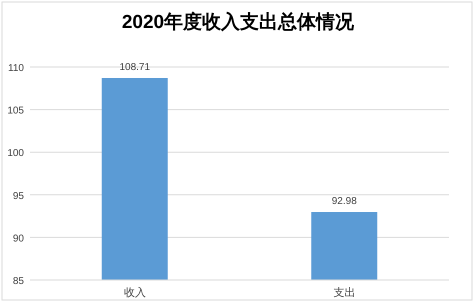 This screenshot has width=476, height=306. Describe the element at coordinates (15, 111) in the screenshot. I see `y-tick-label: 105` at that location.